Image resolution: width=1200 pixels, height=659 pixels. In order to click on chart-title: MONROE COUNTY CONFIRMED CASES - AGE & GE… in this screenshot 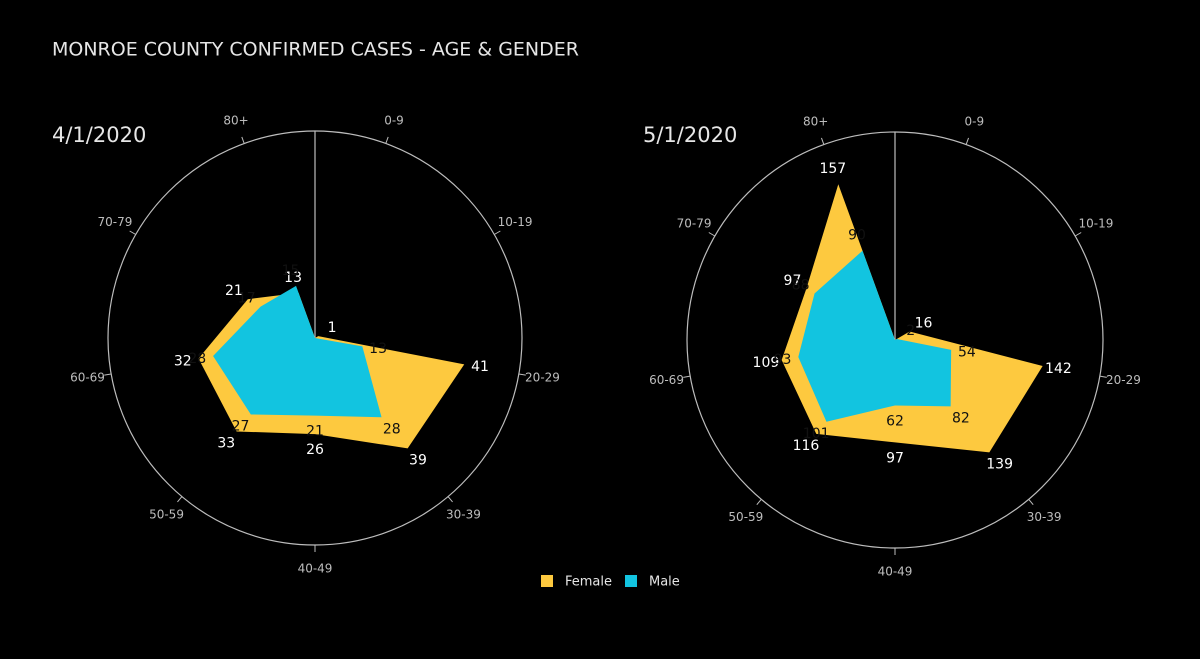, I will do `click(315, 50)`.